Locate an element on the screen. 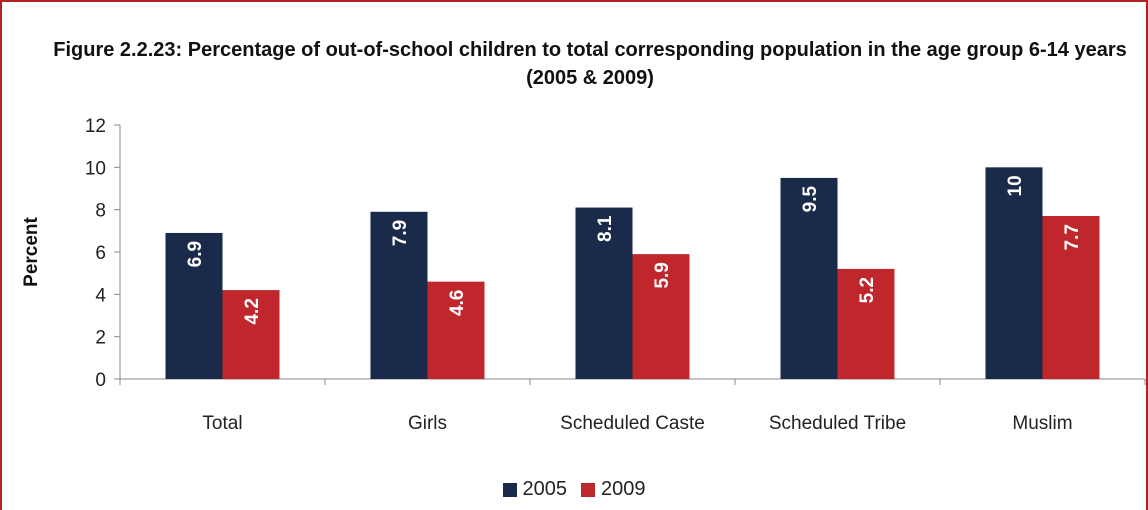 The image size is (1148, 510). y-tick-label: 12 is located at coordinates (95, 126).